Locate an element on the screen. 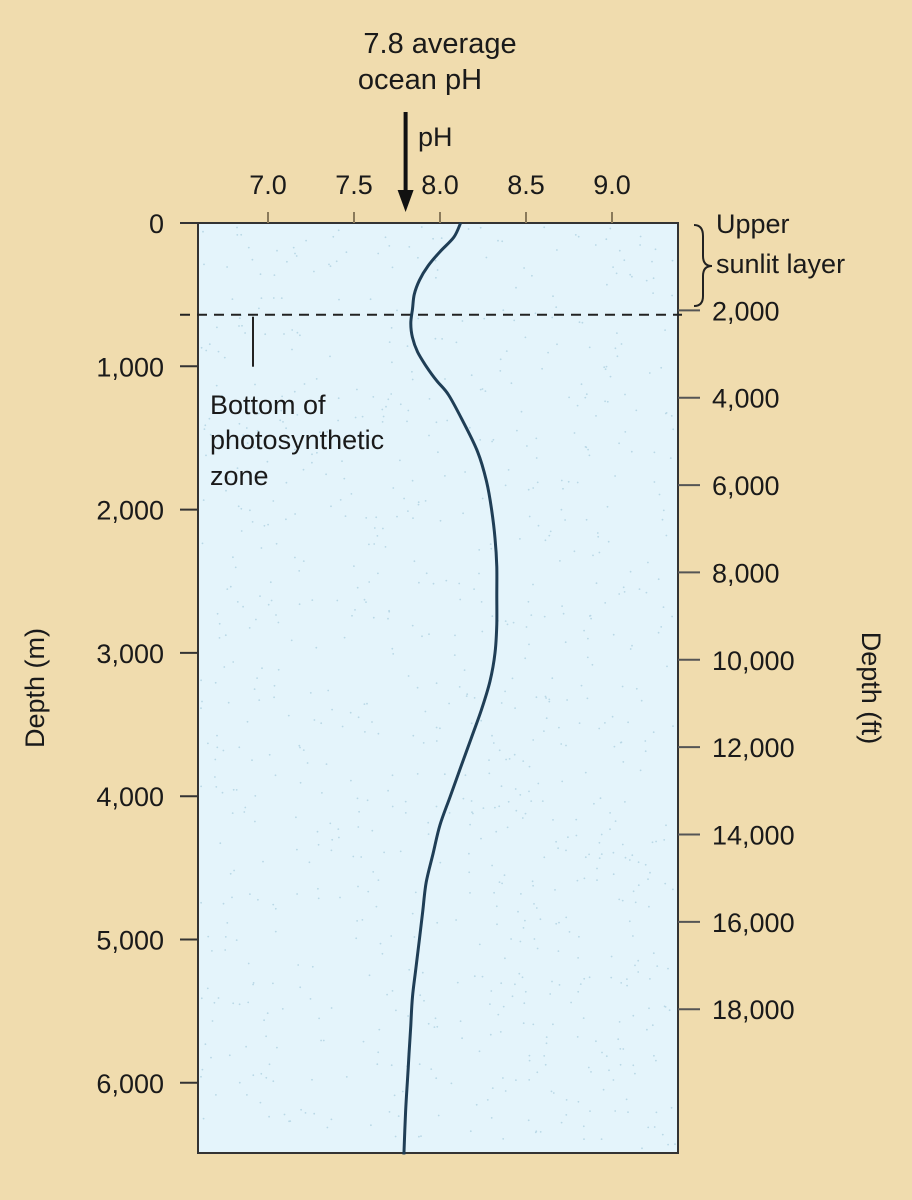 Image resolution: width=912 pixels, height=1200 pixels. right-y-tick-label: 6,000 is located at coordinates (746, 486).